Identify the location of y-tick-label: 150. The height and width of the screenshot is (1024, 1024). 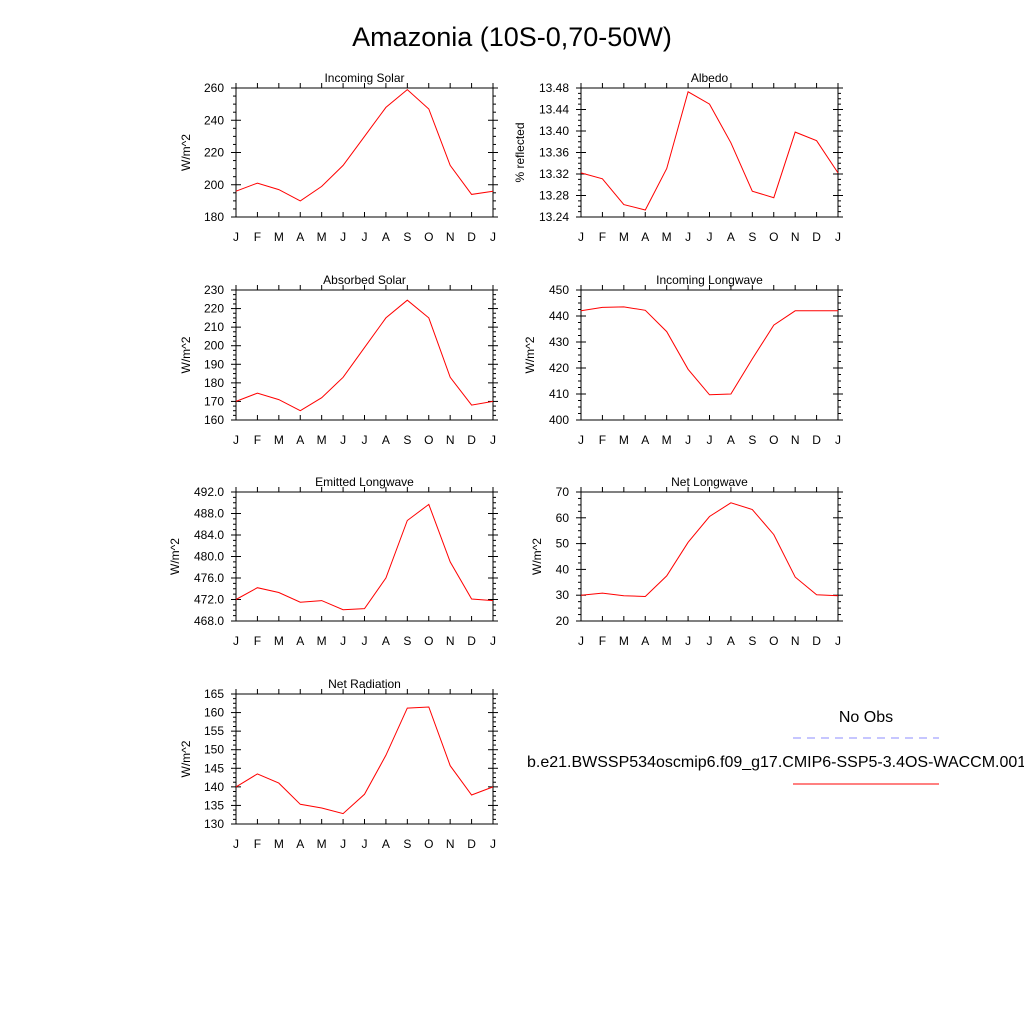
(214, 750).